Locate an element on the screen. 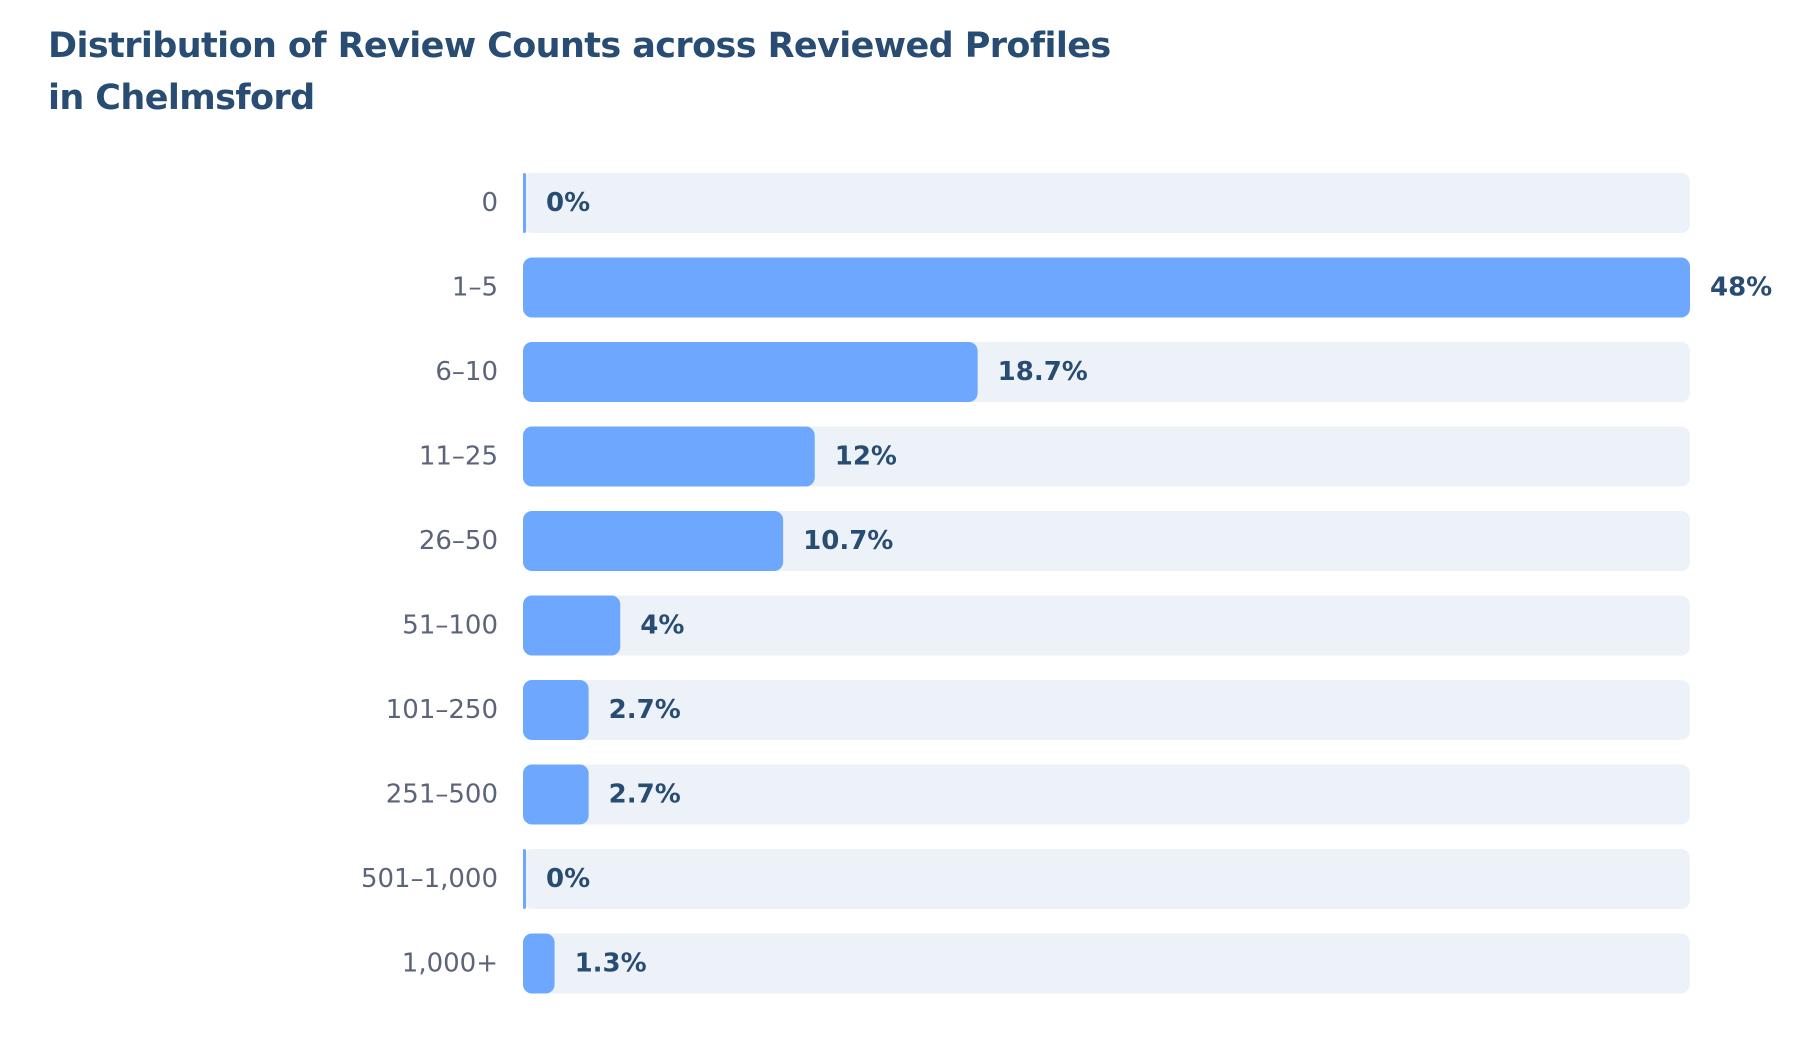 The image size is (1800, 1044). bar-row: 6–10 18.7% is located at coordinates (1062, 372).